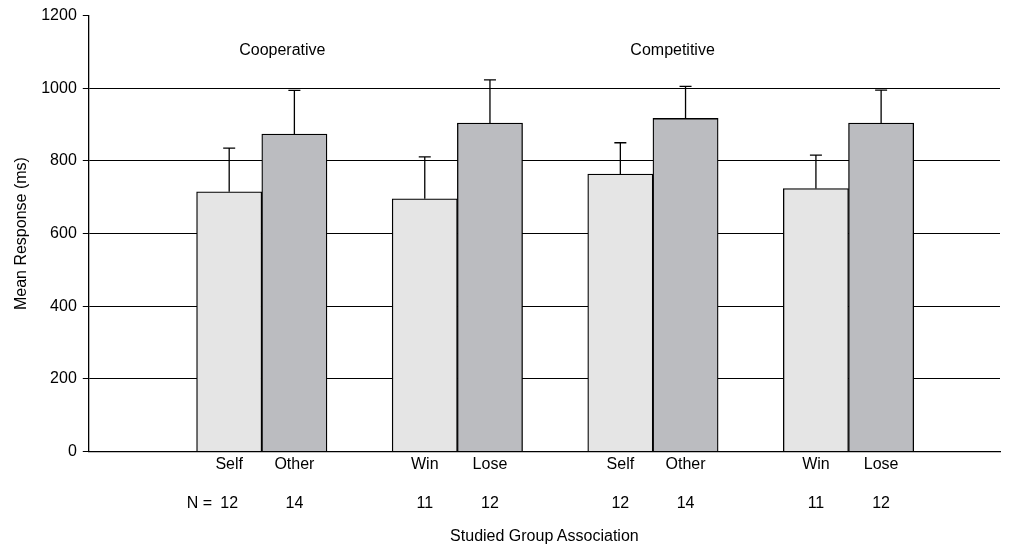  What do you see at coordinates (672, 50) in the screenshot?
I see `annotation: Competitive` at bounding box center [672, 50].